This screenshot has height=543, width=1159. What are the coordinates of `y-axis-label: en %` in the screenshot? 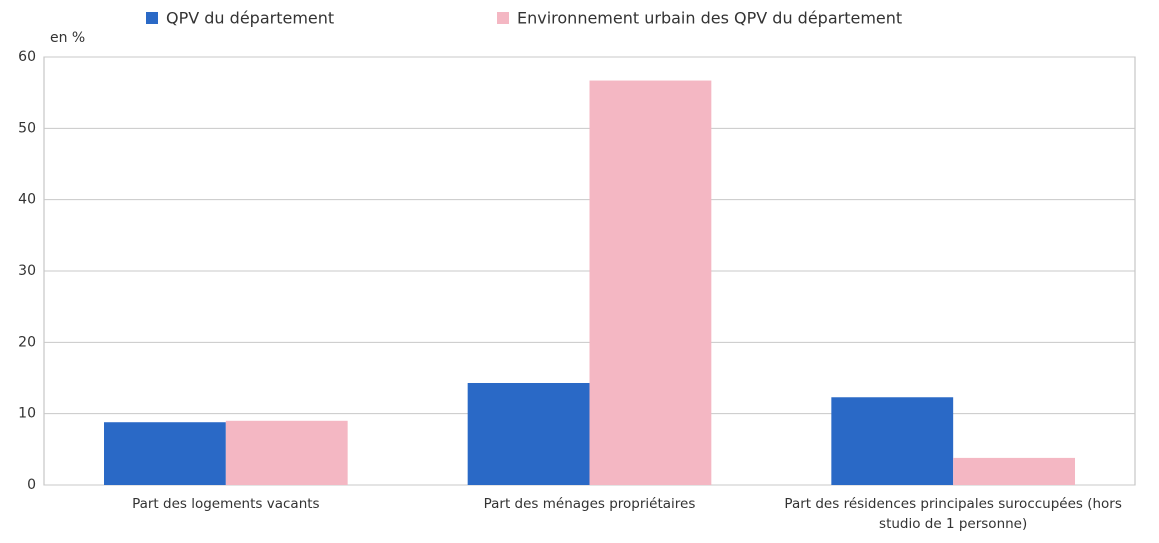 It's located at (67, 38).